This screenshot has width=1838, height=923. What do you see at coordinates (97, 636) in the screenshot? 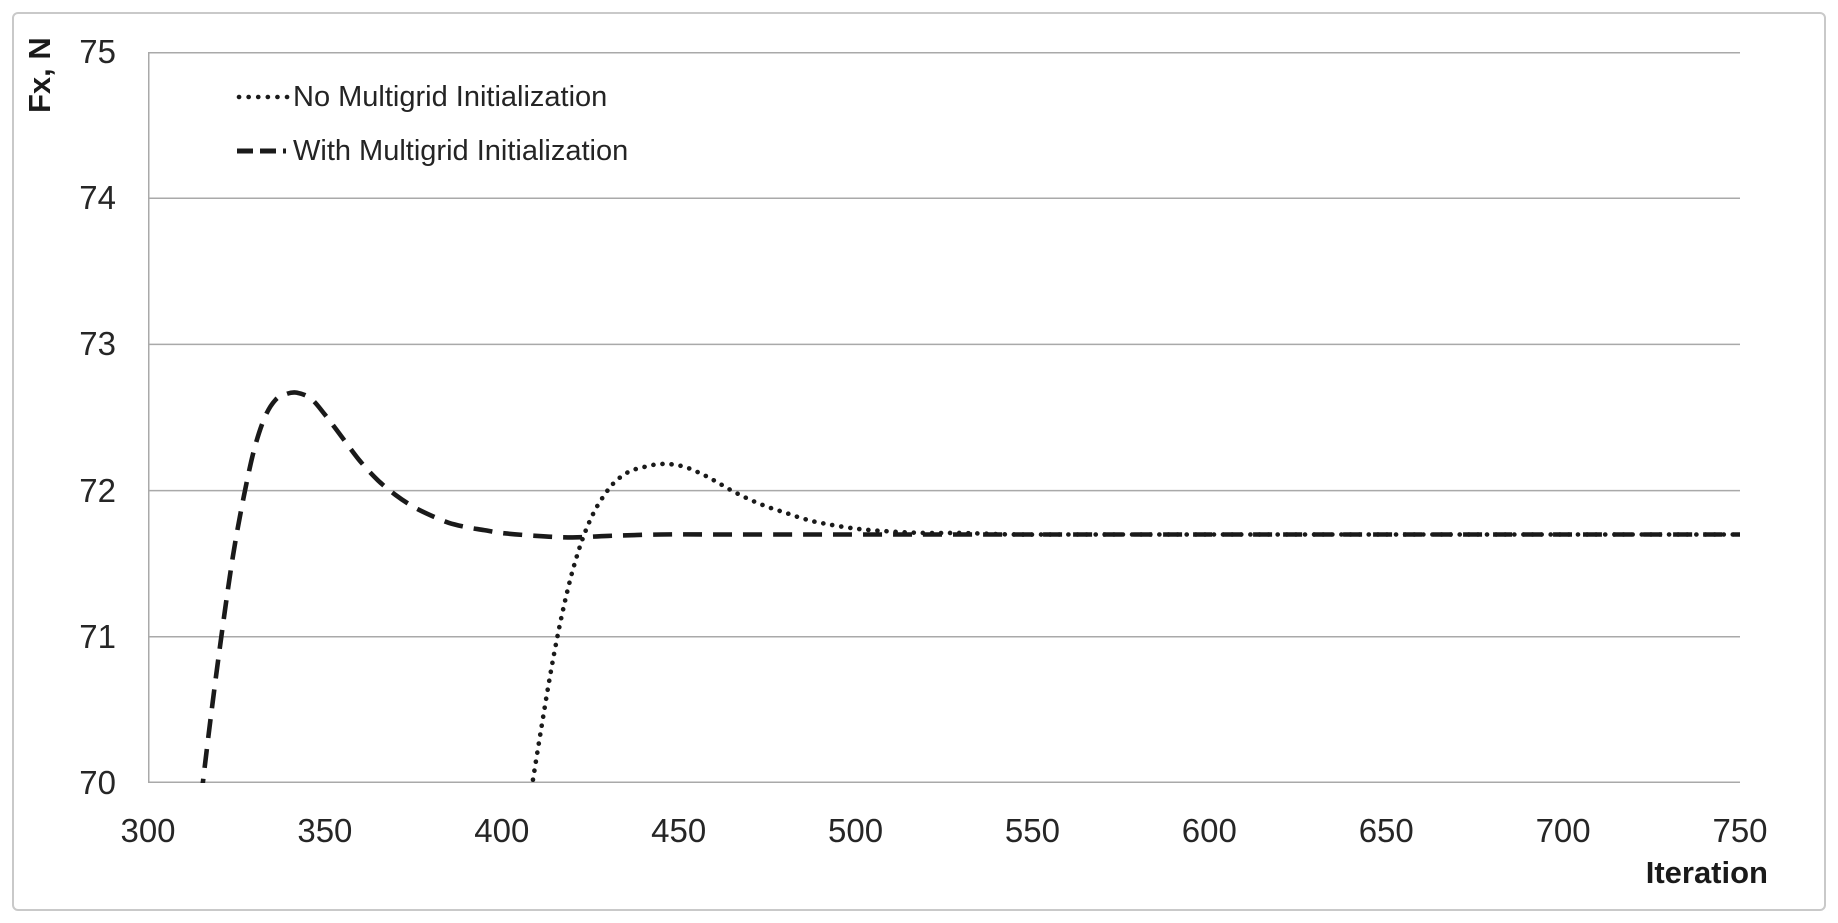
I see `y-tick-label: 71` at bounding box center [97, 636].